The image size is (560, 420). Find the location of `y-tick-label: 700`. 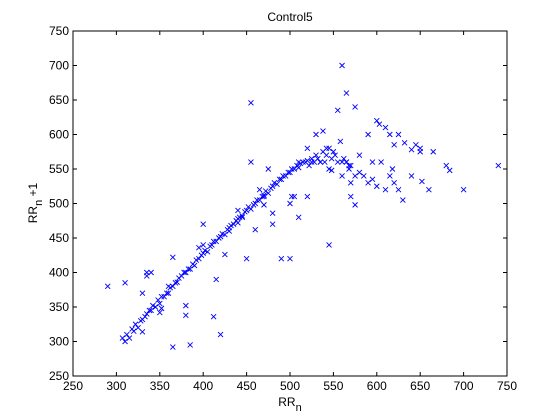

y-tick-label: 700 is located at coordinates (59, 66).